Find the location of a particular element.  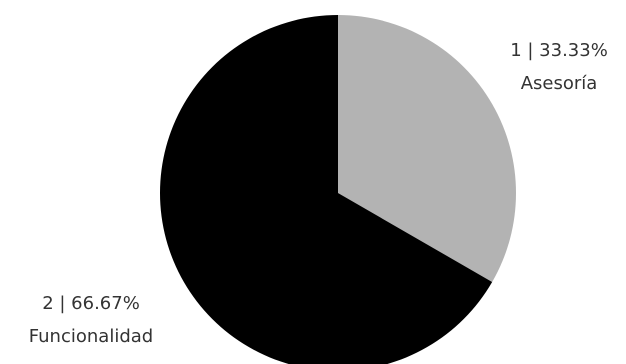

slice-label-funcionalidad-category: Funcionalidad is located at coordinates (91, 336).